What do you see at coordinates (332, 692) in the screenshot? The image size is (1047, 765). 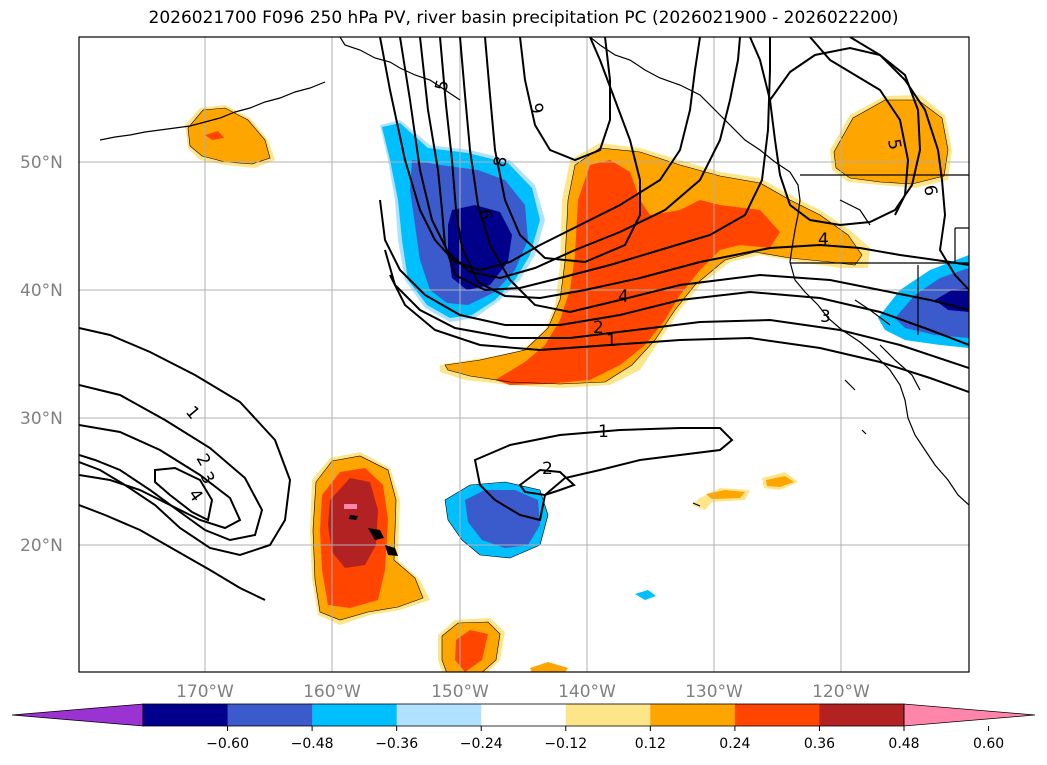 I see `lon-label-160w: 160°W` at bounding box center [332, 692].